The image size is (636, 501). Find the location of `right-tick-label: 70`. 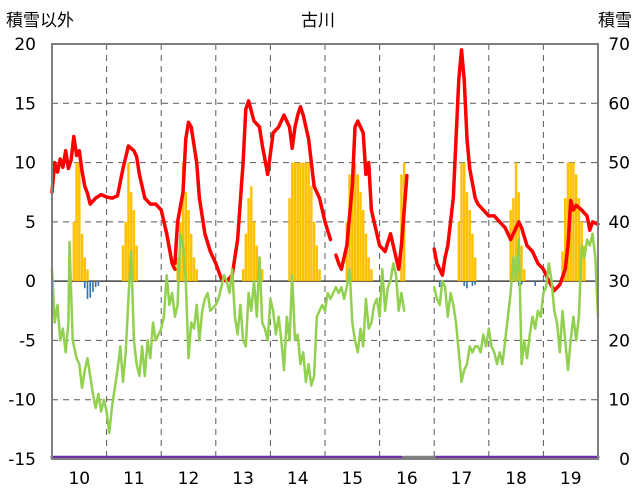

right-tick-label: 70 is located at coordinates (619, 45).